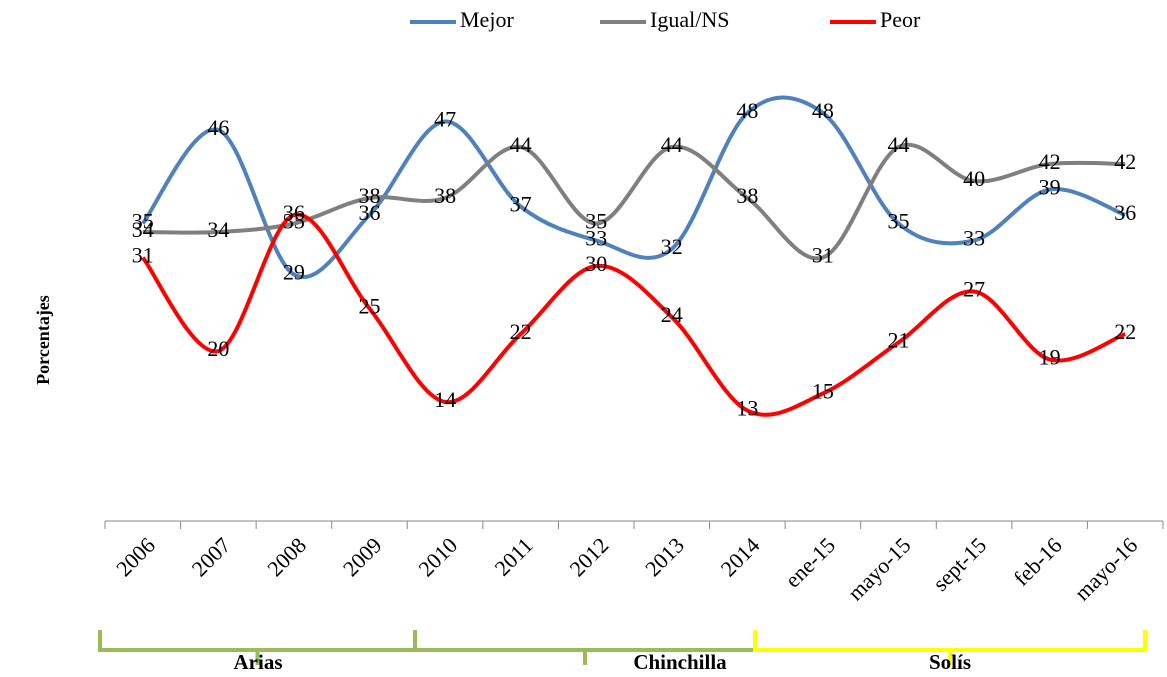  Describe the element at coordinates (370, 306) in the screenshot. I see `data-label: 25` at that location.